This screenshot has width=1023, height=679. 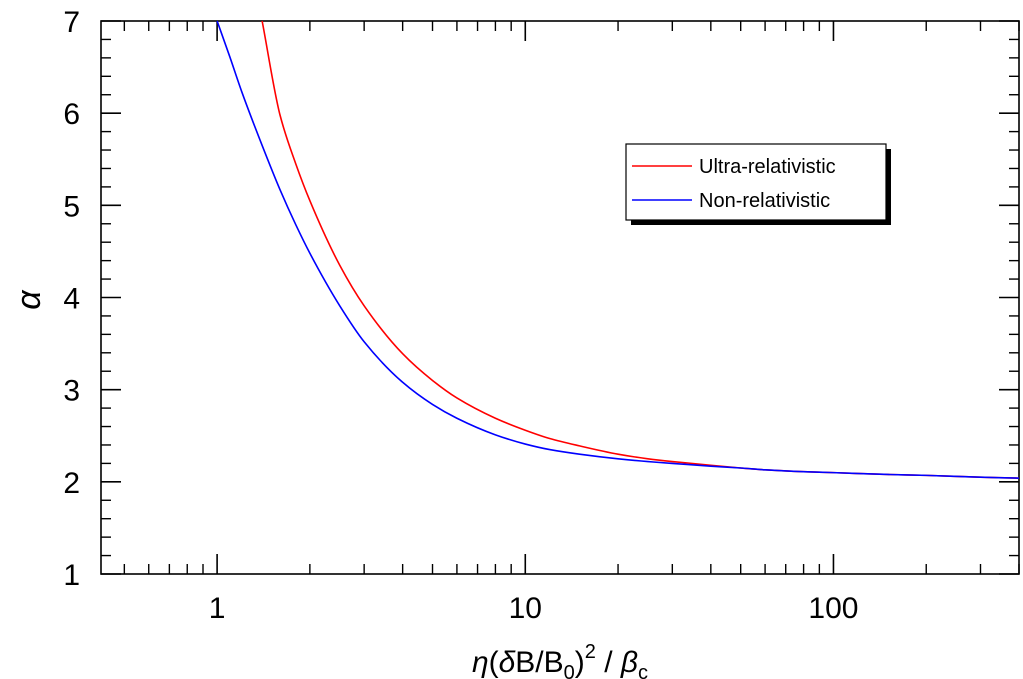 What do you see at coordinates (71, 22) in the screenshot?
I see `y-tick-label: 7` at bounding box center [71, 22].